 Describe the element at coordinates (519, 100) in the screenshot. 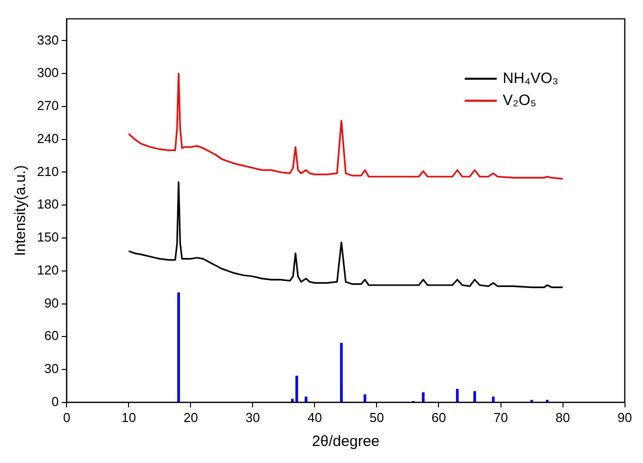

I see `legend-label: V₂O₅` at that location.